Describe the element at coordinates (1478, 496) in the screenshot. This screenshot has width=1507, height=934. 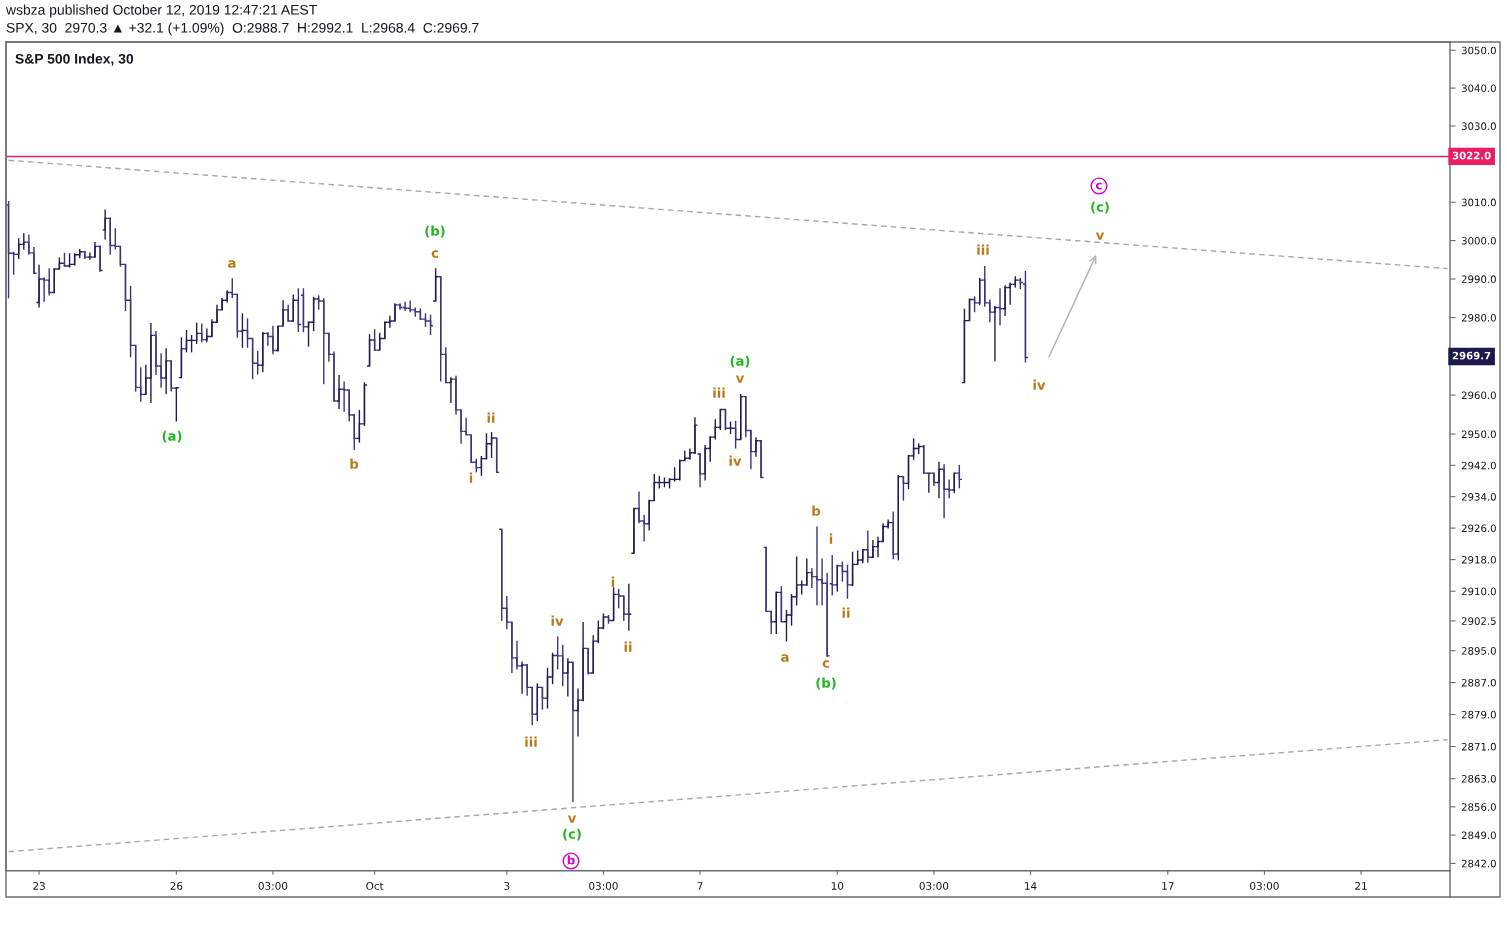
I see `y-tick-label: 2934.0` at that location.